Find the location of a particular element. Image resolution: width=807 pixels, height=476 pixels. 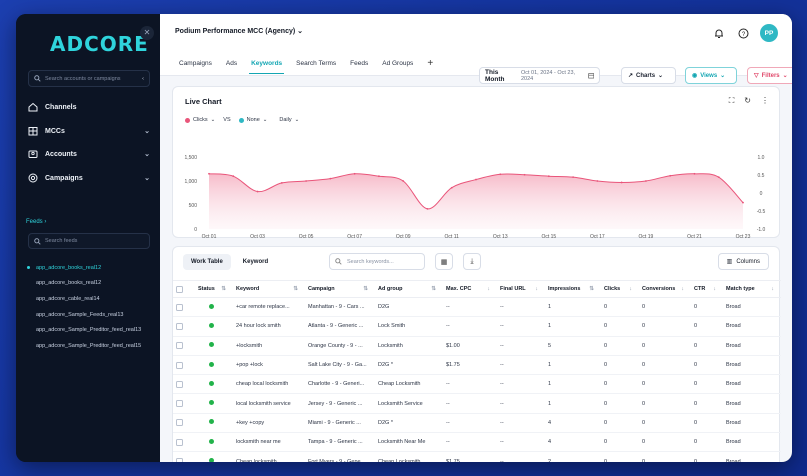

charts-button: ↗ Charts ⌄ is located at coordinates (648, 75).